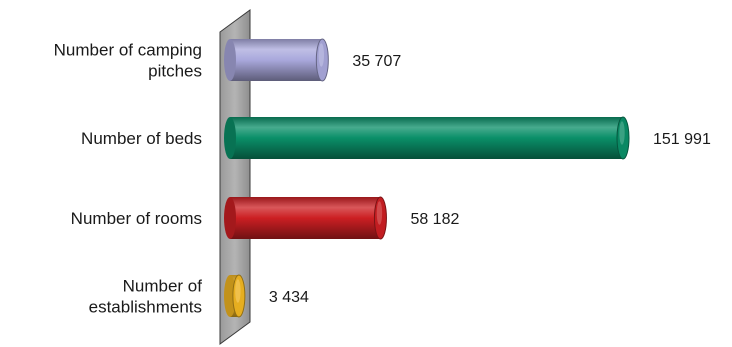 The height and width of the screenshot is (347, 732). Describe the element at coordinates (136, 218) in the screenshot. I see `category-label: Number of rooms` at that location.